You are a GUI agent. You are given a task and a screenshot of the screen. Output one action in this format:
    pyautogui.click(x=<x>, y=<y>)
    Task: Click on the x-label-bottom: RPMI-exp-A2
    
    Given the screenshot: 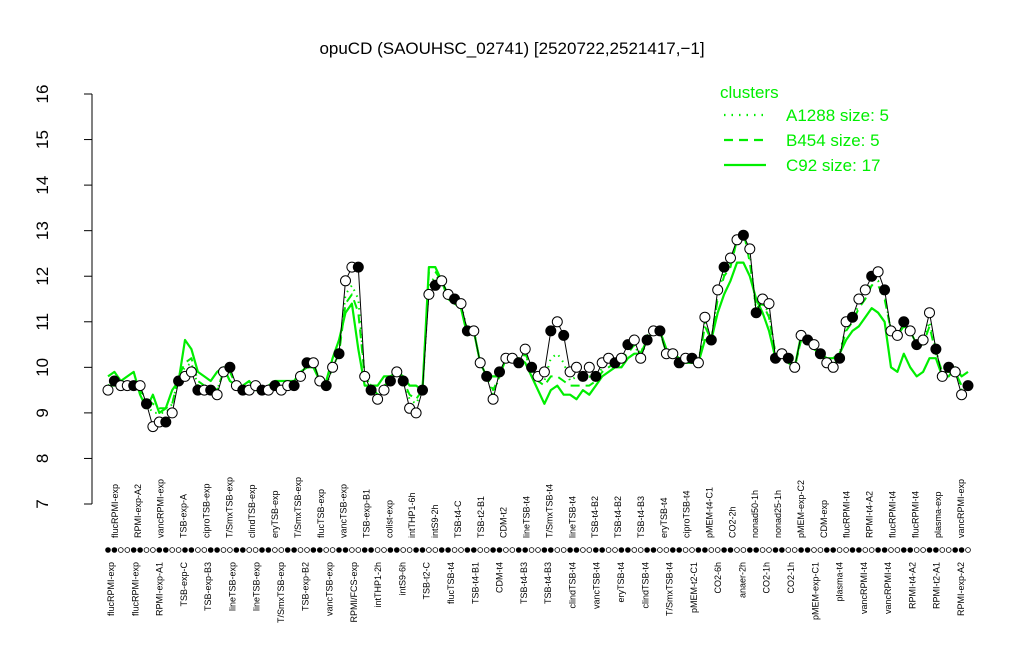 What is the action you would take?
    pyautogui.click(x=961, y=589)
    